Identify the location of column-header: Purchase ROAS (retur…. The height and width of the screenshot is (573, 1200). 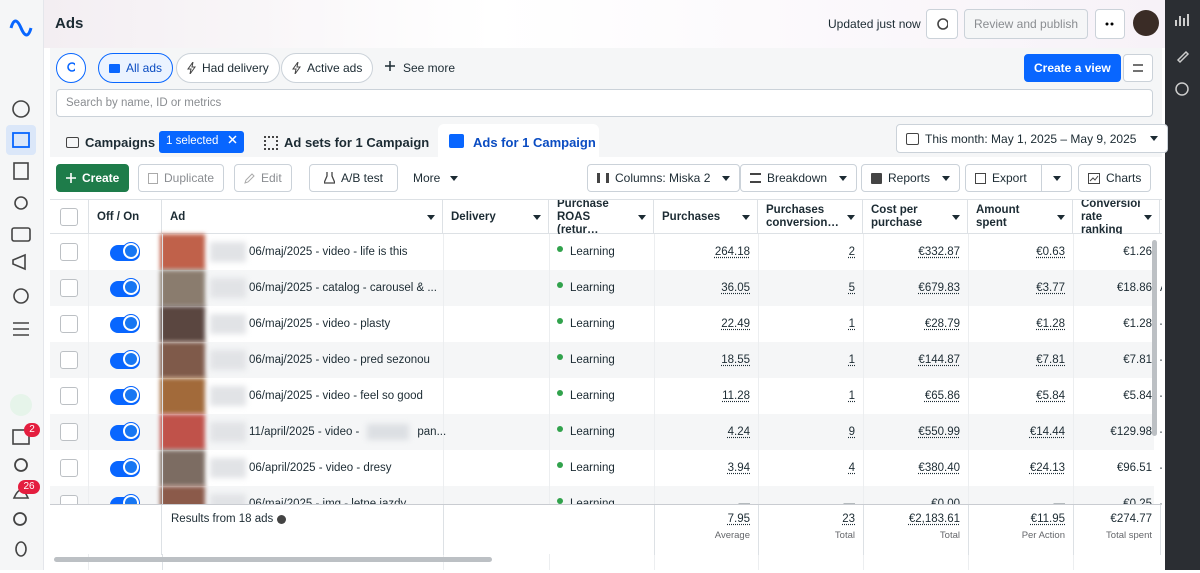
(601, 217).